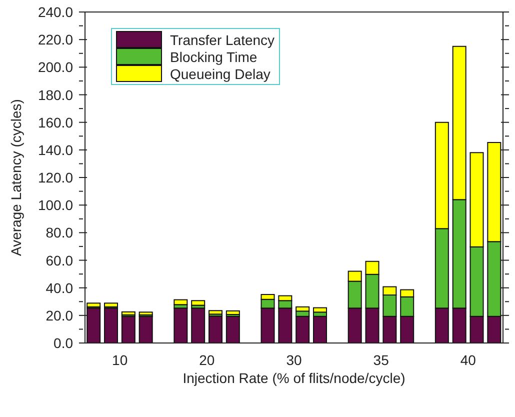 Image resolution: width=515 pixels, height=417 pixels. I want to click on y-tick-label: 120.0, so click(56, 178).